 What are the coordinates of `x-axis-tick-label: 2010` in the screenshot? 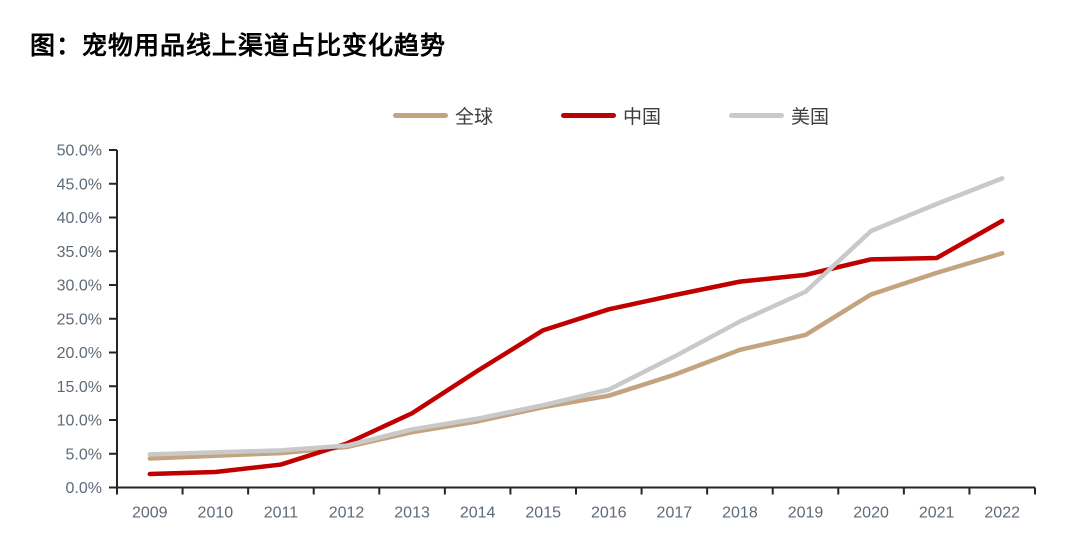 It's located at (216, 513).